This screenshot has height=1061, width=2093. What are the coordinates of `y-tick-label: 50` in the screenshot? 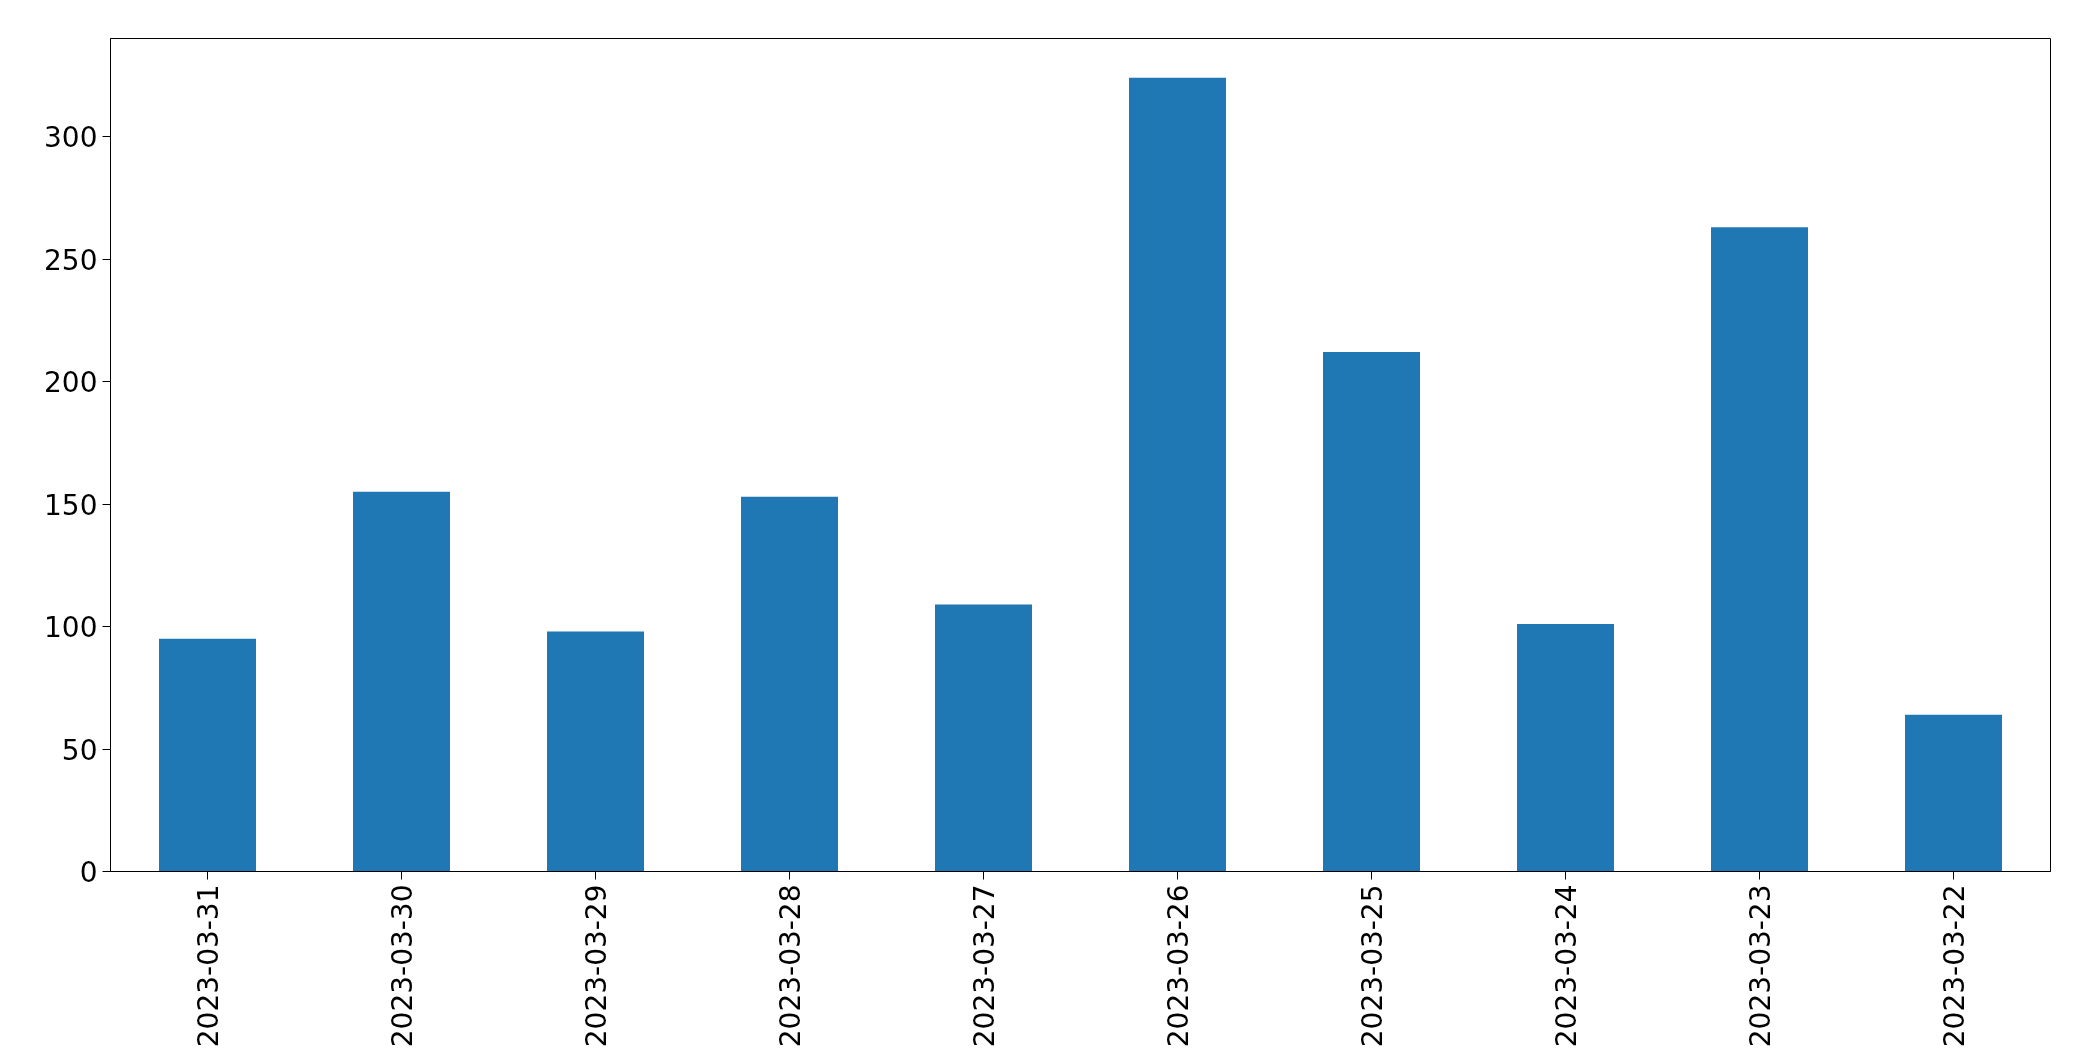 It's located at (79, 750).